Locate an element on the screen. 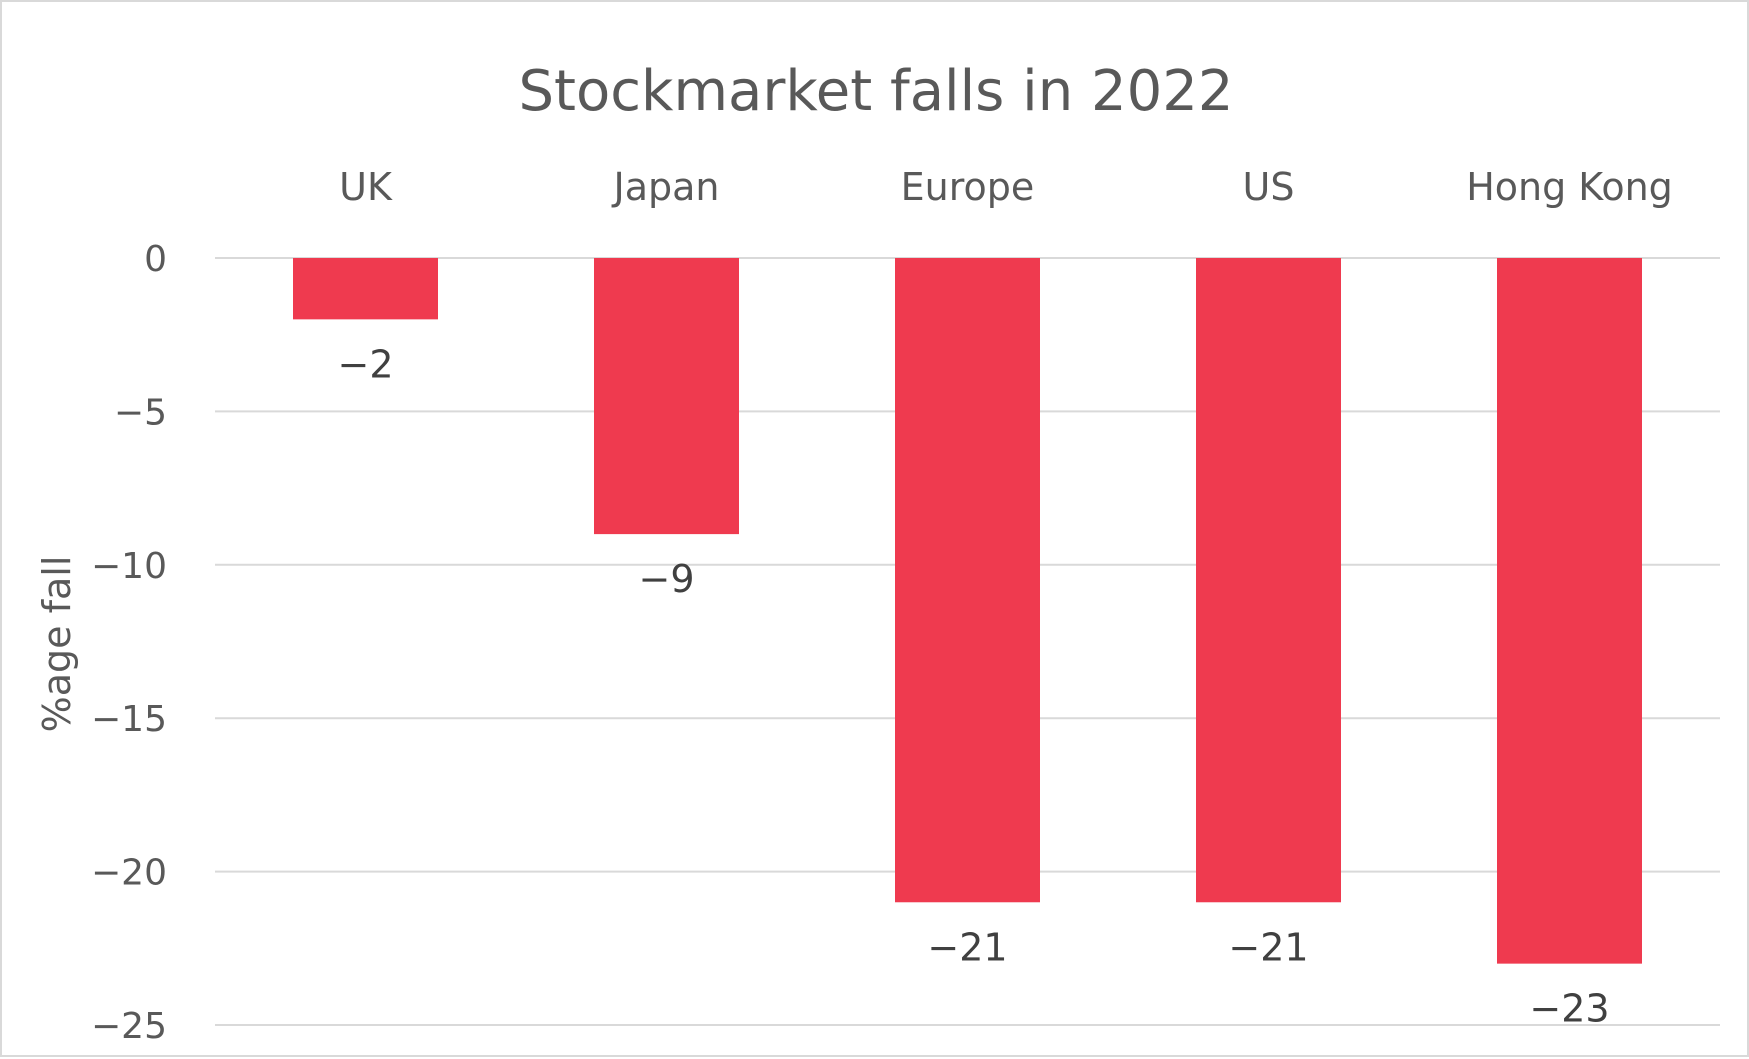 The image size is (1749, 1059). y-axis-title: %age fall is located at coordinates (57, 644).